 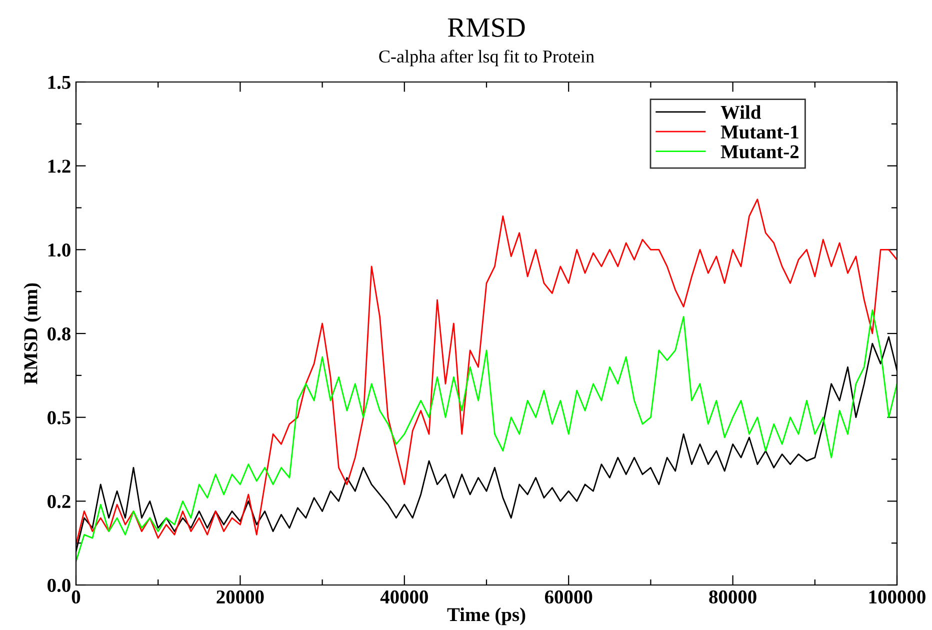 I want to click on y-tick-label: 1.0, so click(x=59, y=250).